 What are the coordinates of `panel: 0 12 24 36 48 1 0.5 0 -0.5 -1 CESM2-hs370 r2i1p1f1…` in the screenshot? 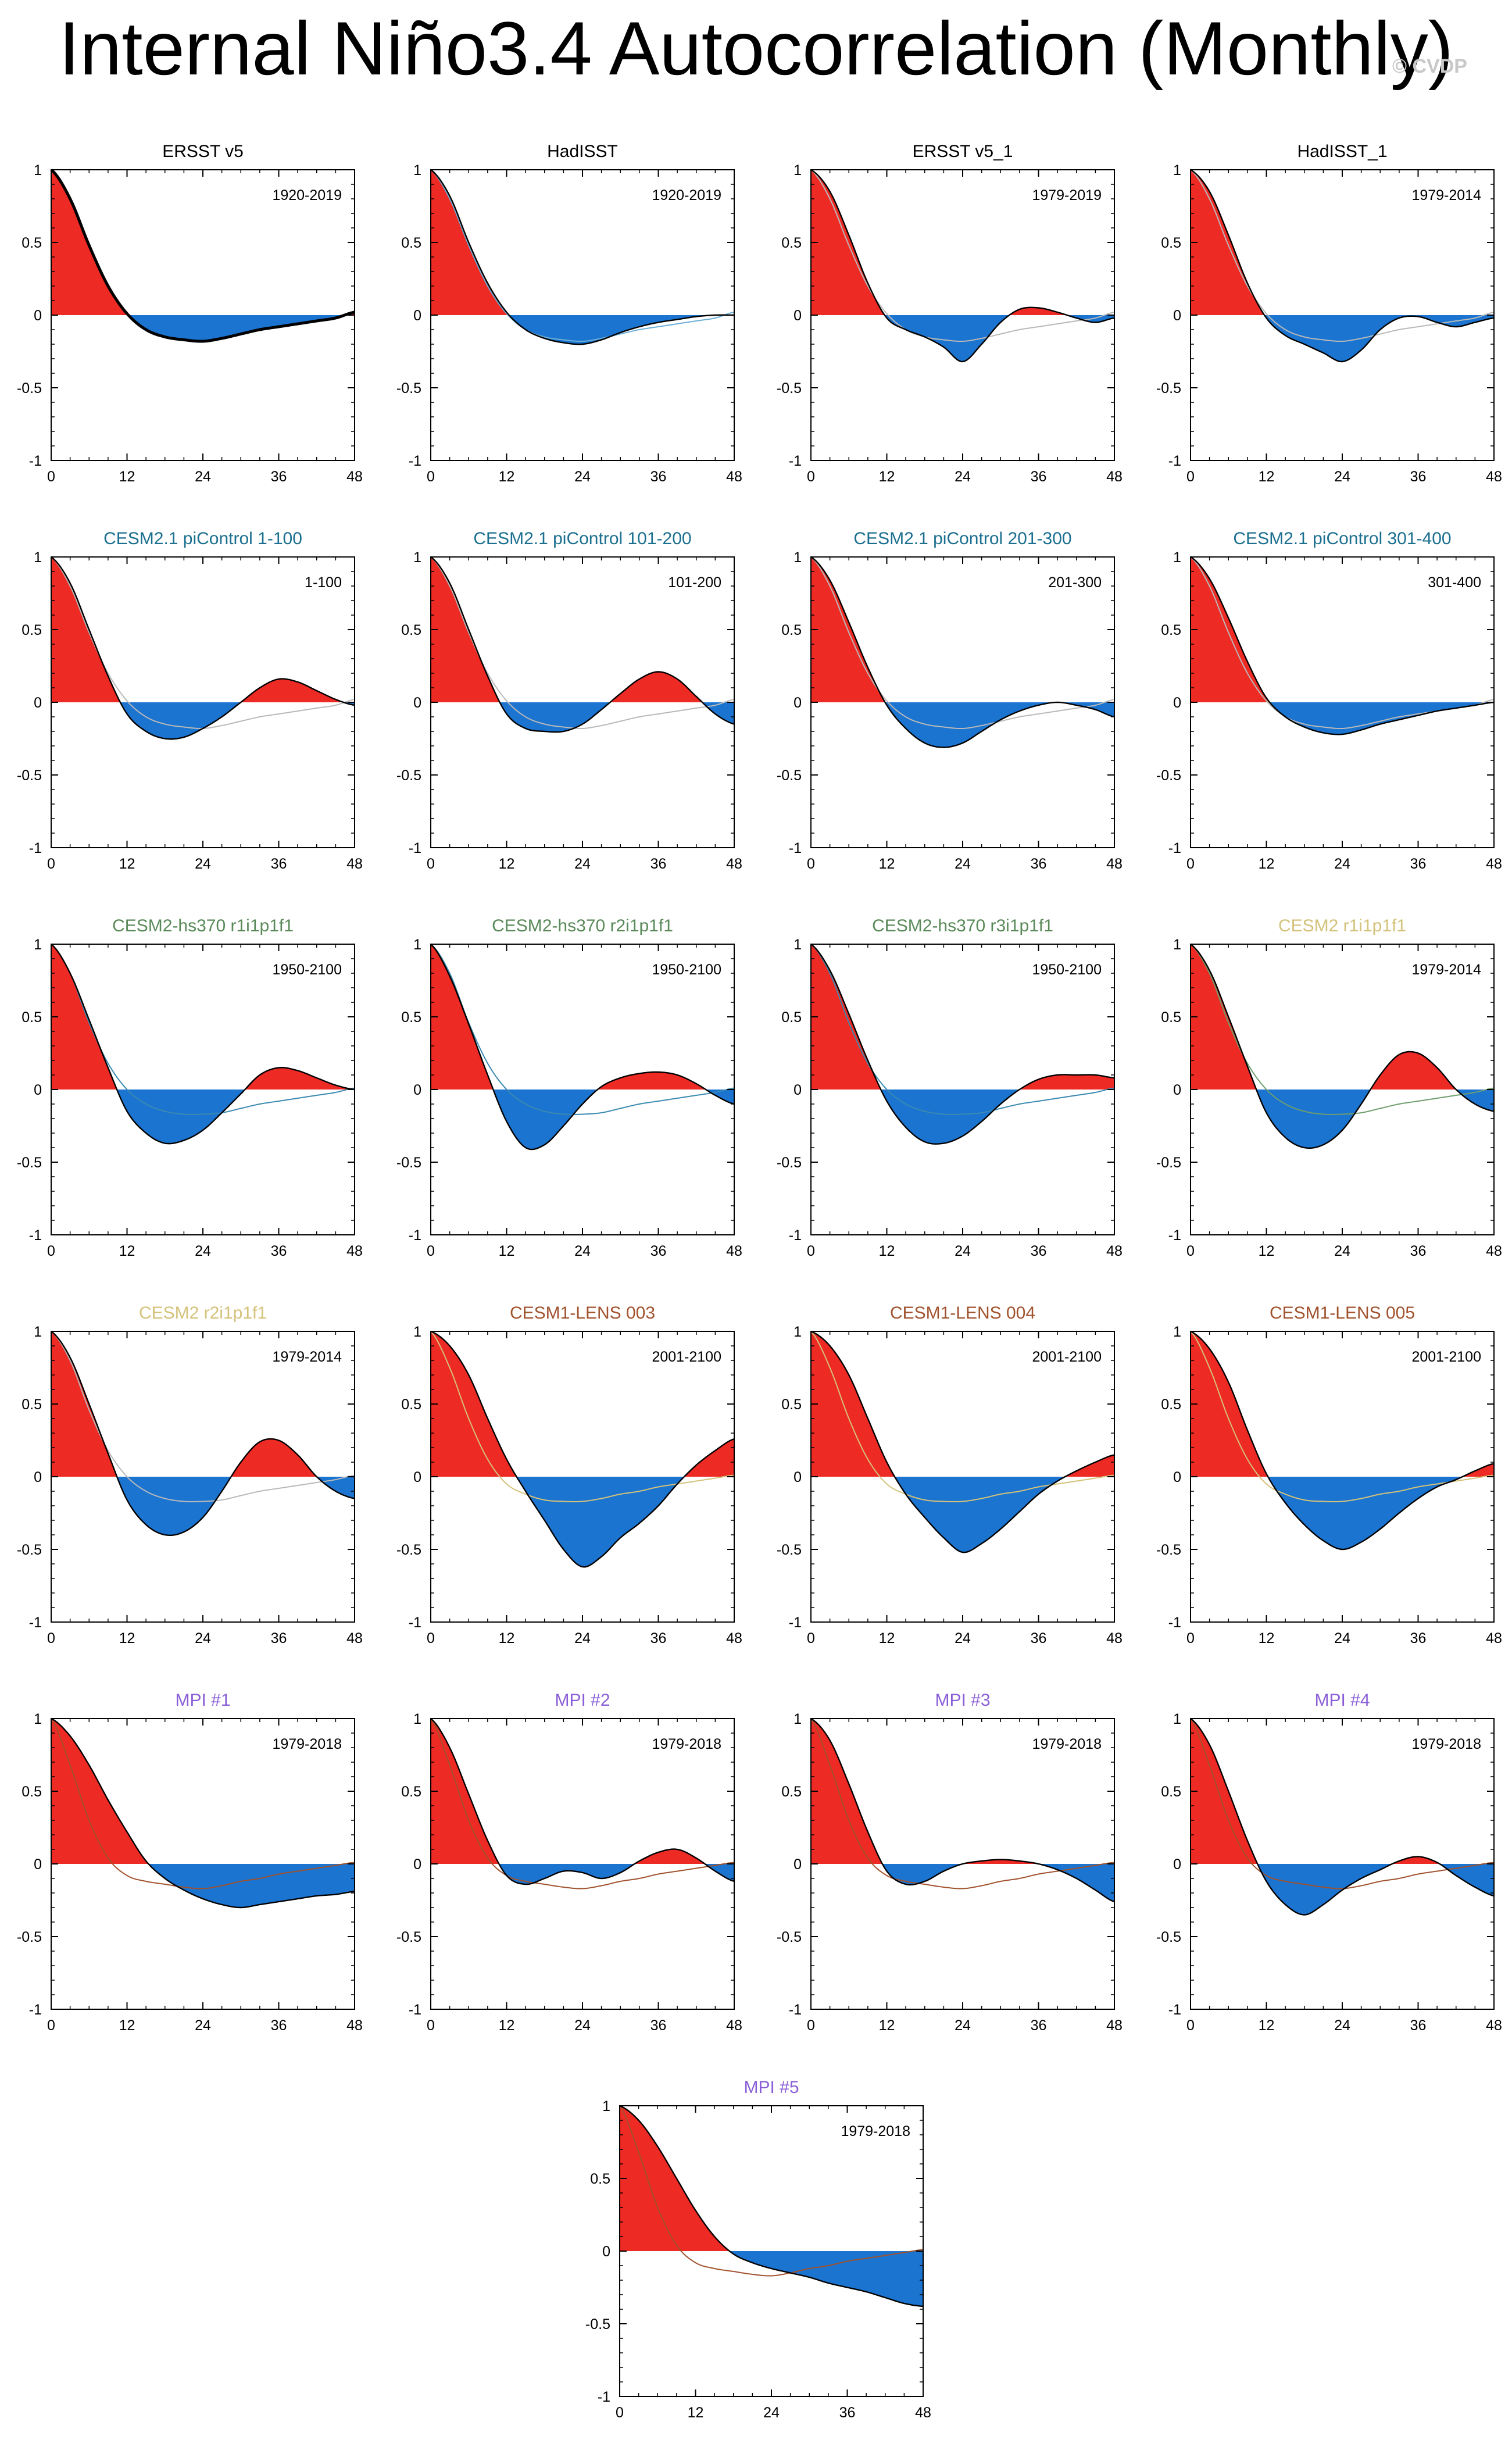 It's located at (569, 1087).